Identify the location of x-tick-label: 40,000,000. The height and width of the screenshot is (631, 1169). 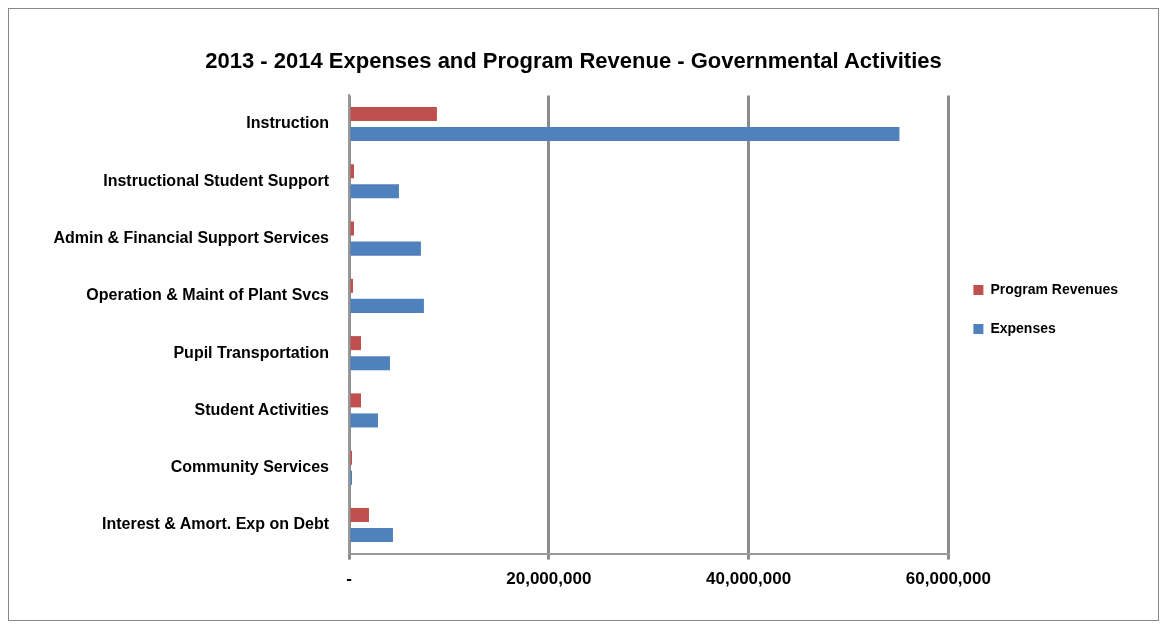
(749, 579).